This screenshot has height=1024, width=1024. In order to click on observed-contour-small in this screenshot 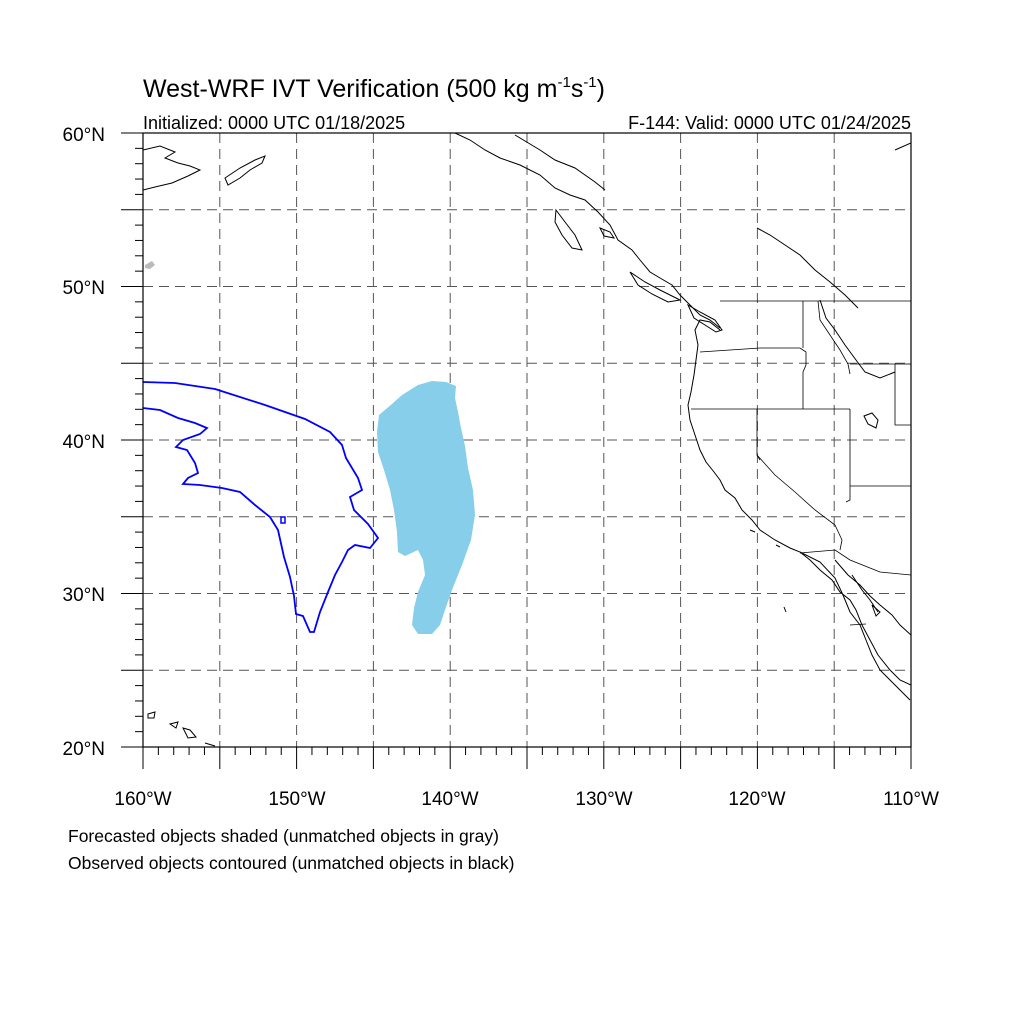, I will do `click(283, 520)`.